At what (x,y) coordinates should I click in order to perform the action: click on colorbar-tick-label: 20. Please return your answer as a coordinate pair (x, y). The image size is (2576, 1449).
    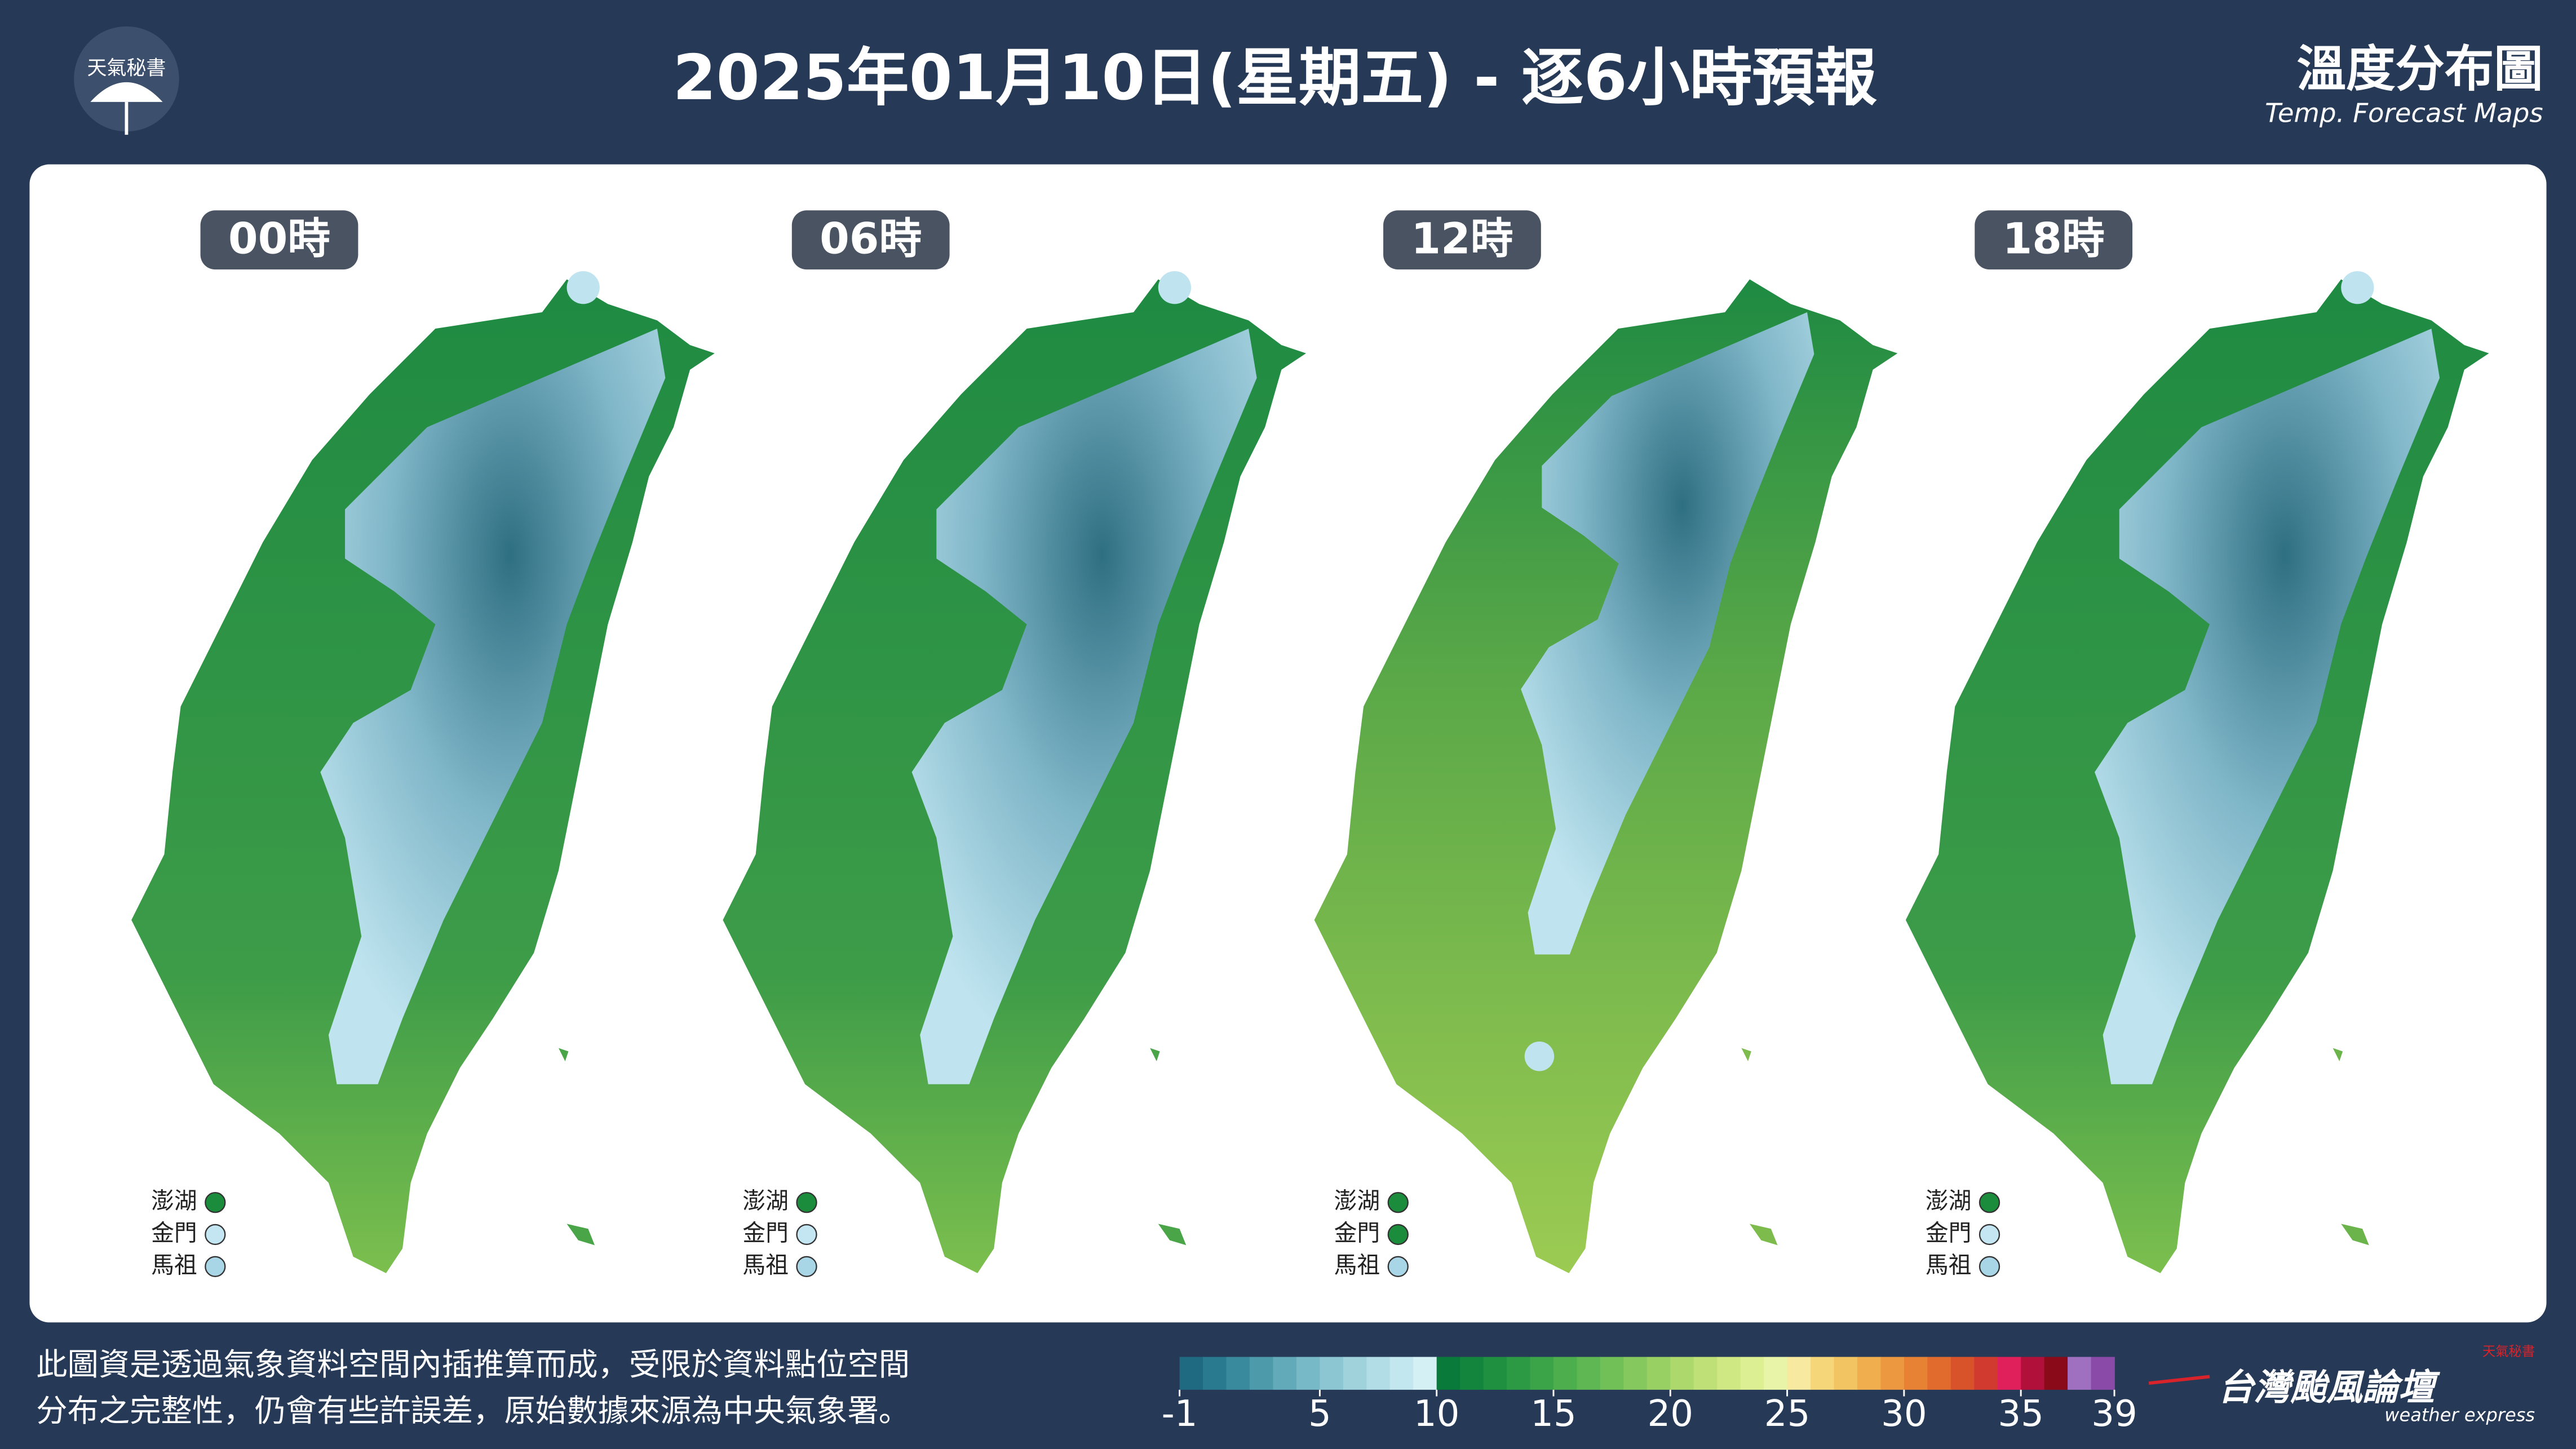
    Looking at the image, I should click on (1670, 1414).